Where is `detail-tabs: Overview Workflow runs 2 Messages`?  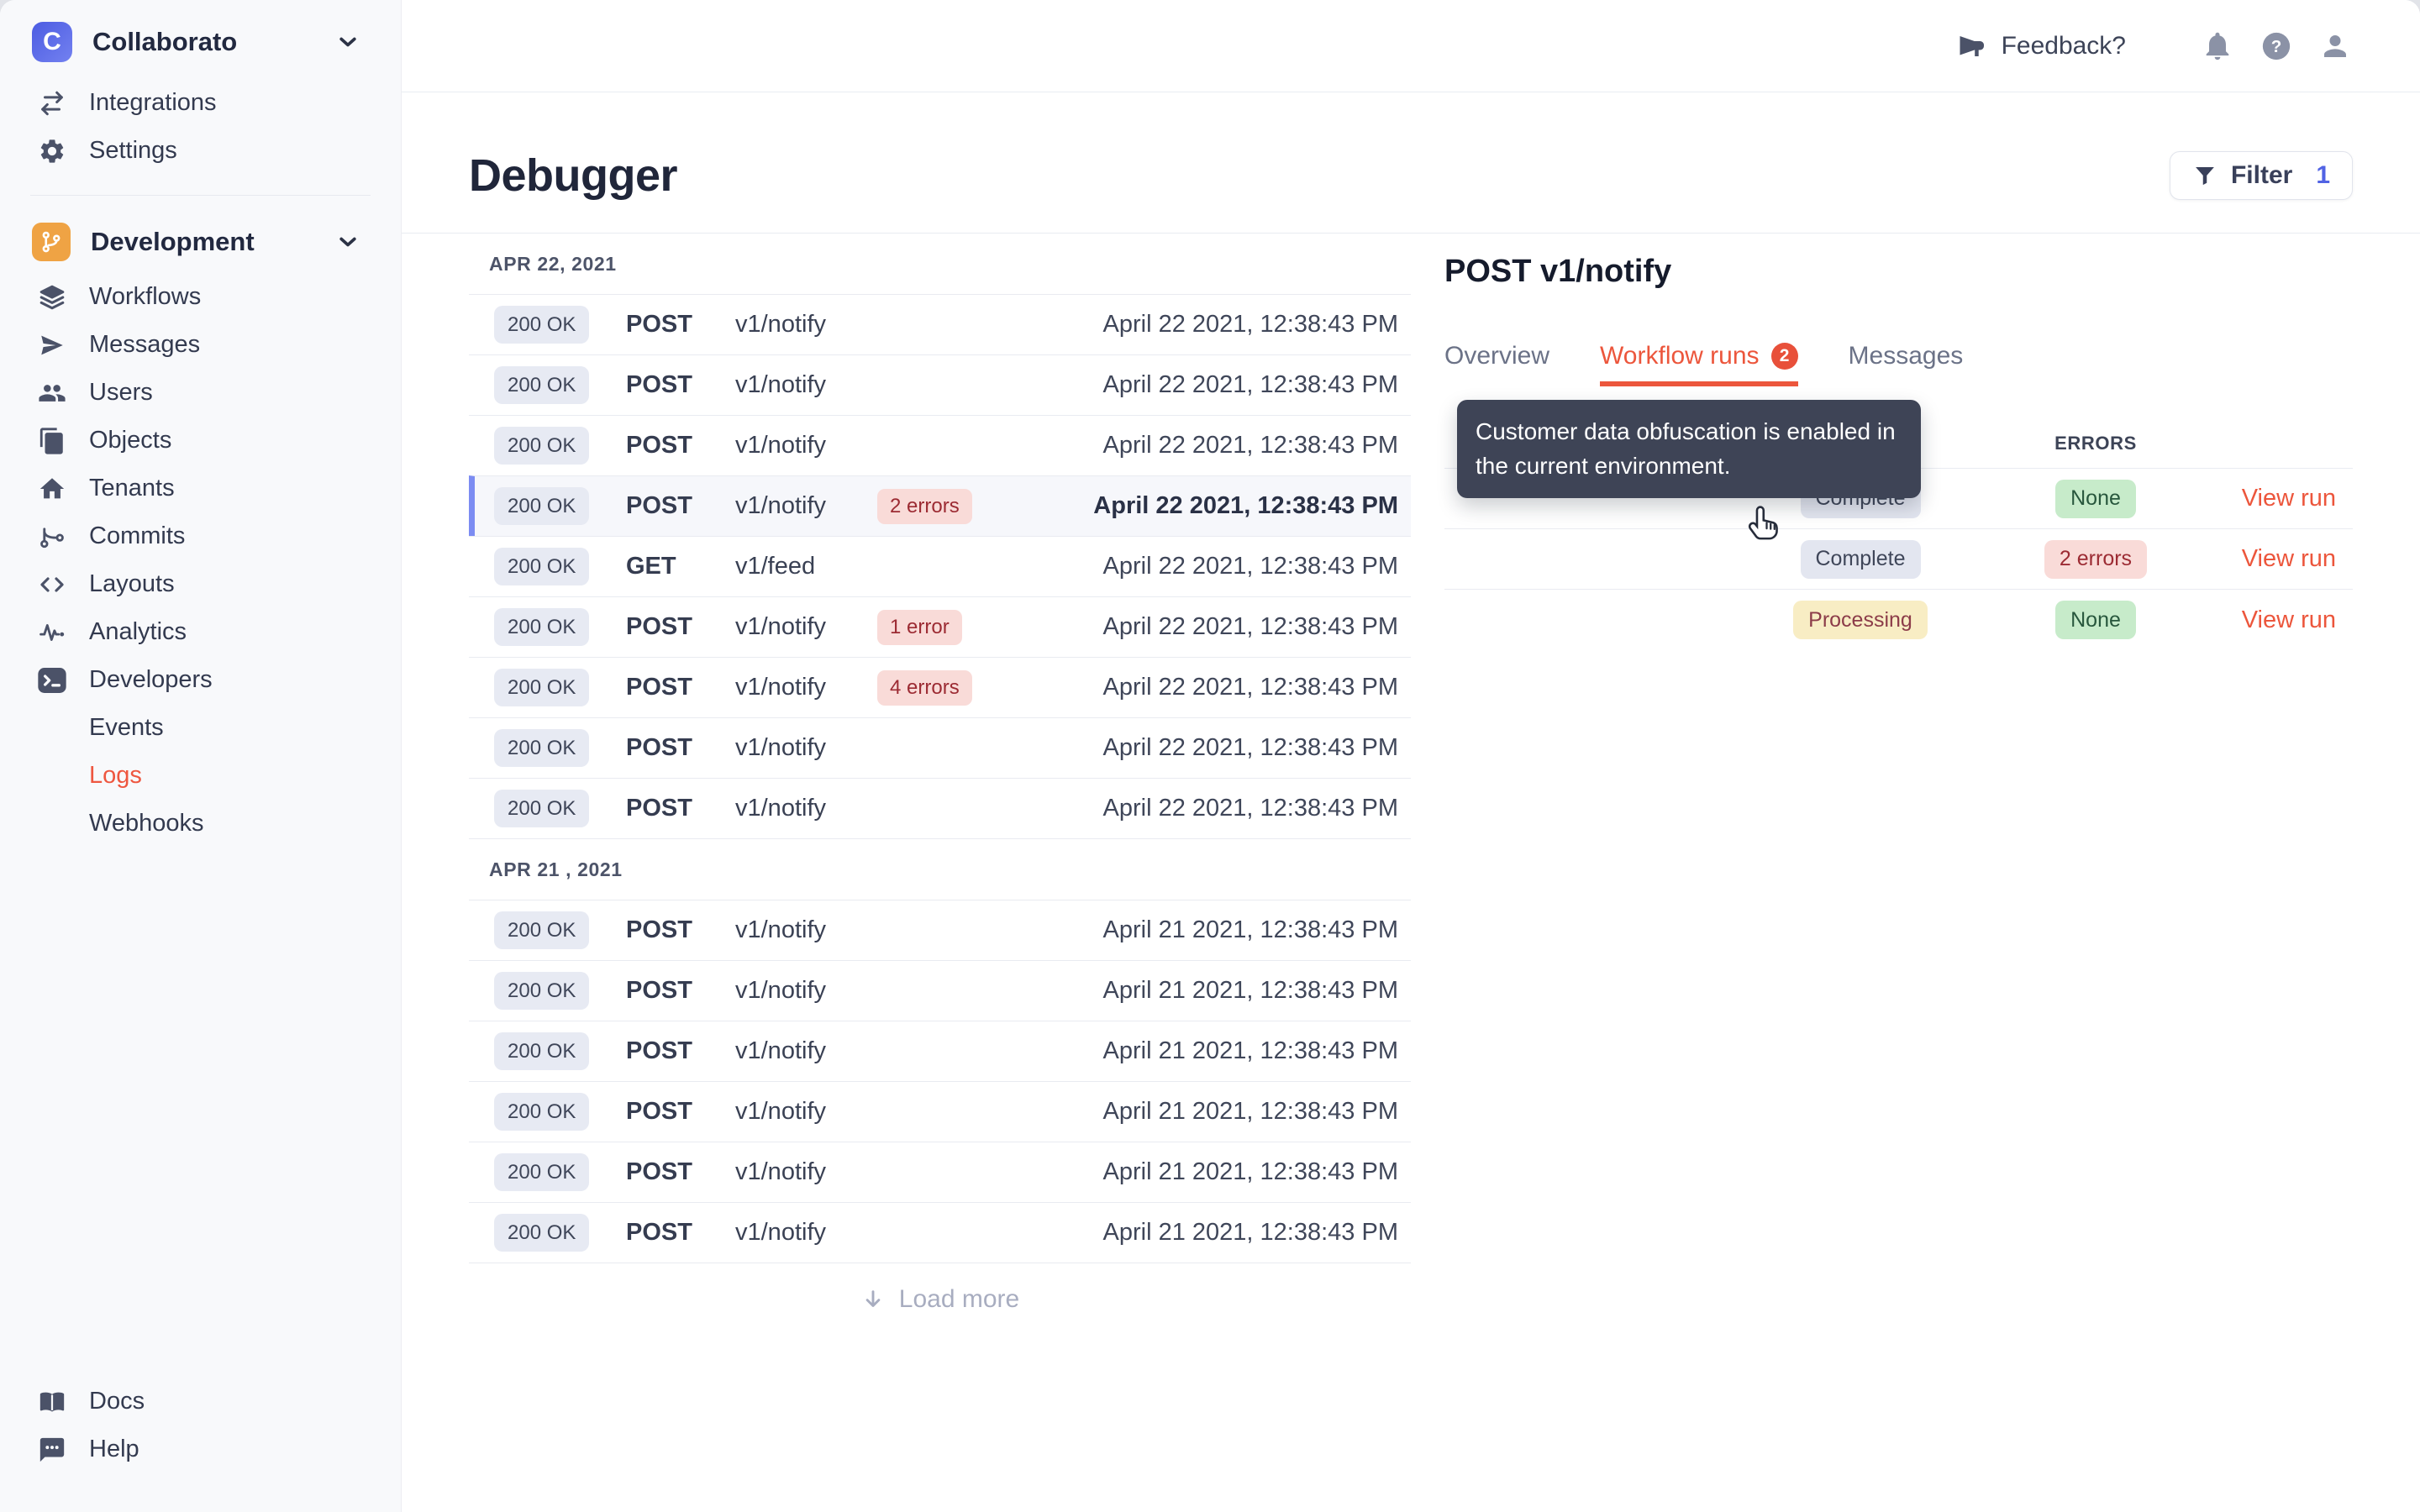
detail-tabs: Overview Workflow runs 2 Messages is located at coordinates (1899, 364).